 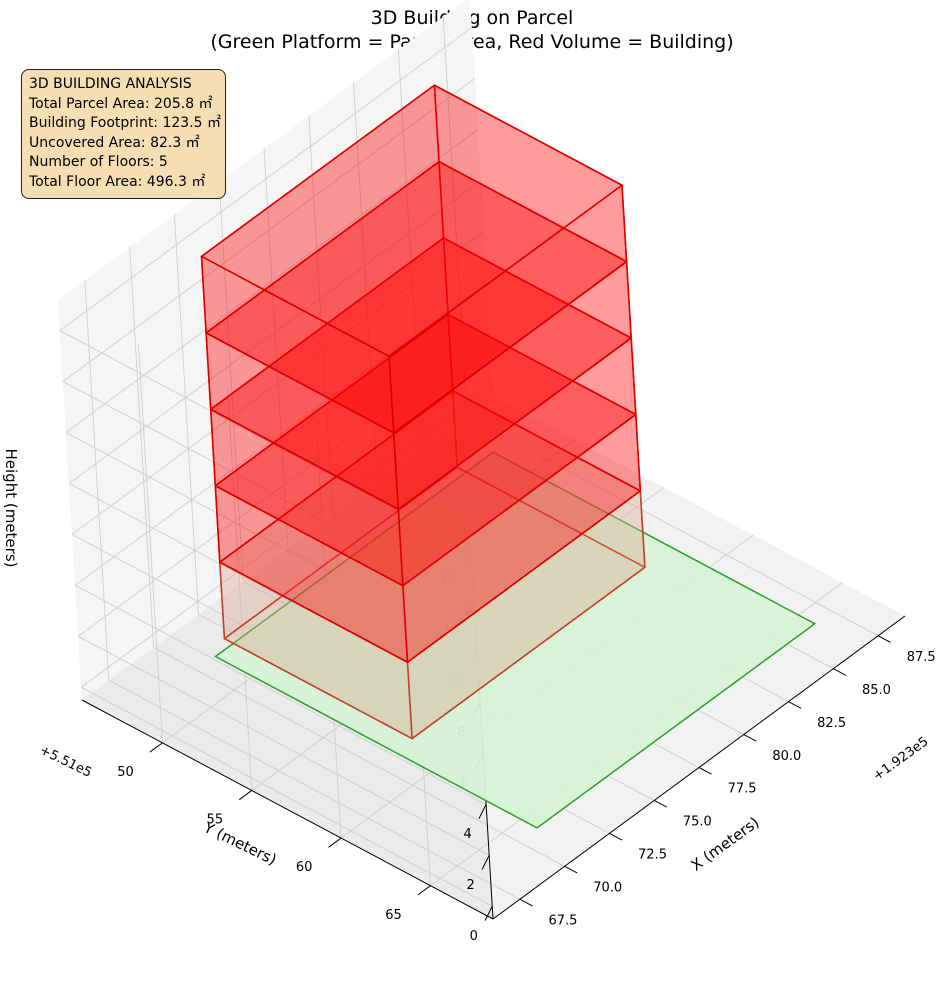 What do you see at coordinates (239, 843) in the screenshot?
I see `y-axis-label: Y (meters)` at bounding box center [239, 843].